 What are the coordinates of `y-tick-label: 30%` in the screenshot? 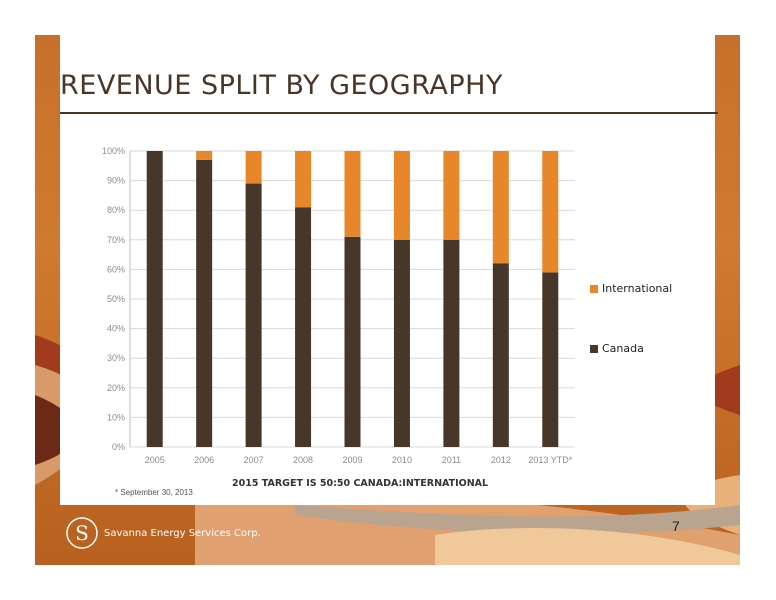 It's located at (116, 358).